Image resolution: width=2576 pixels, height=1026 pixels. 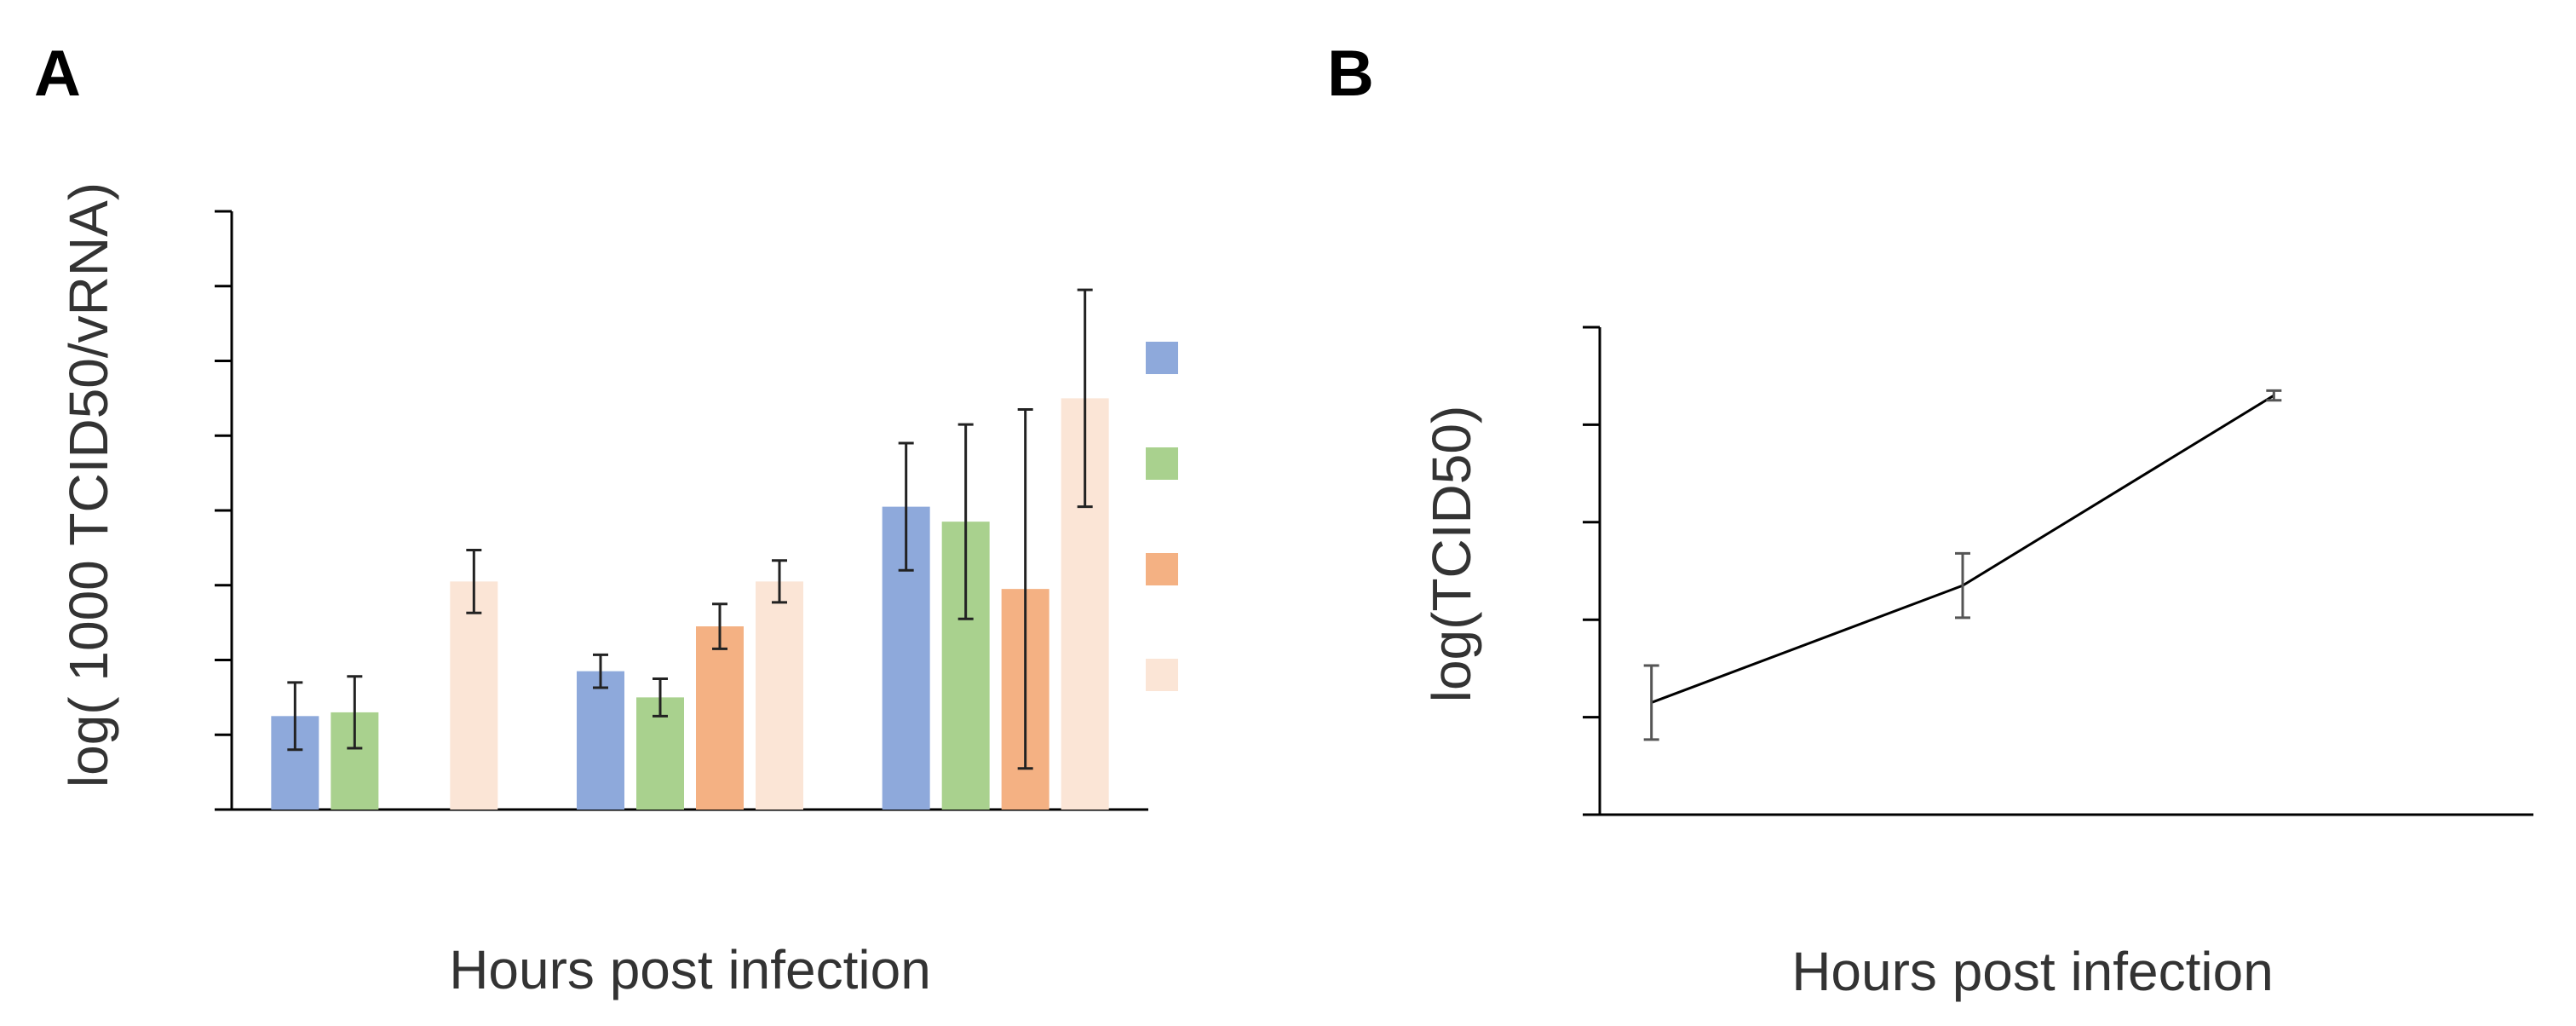 What do you see at coordinates (88, 484) in the screenshot?
I see `panel-a-y-axis-title: log( 1000 TCID50/vRNA)` at bounding box center [88, 484].